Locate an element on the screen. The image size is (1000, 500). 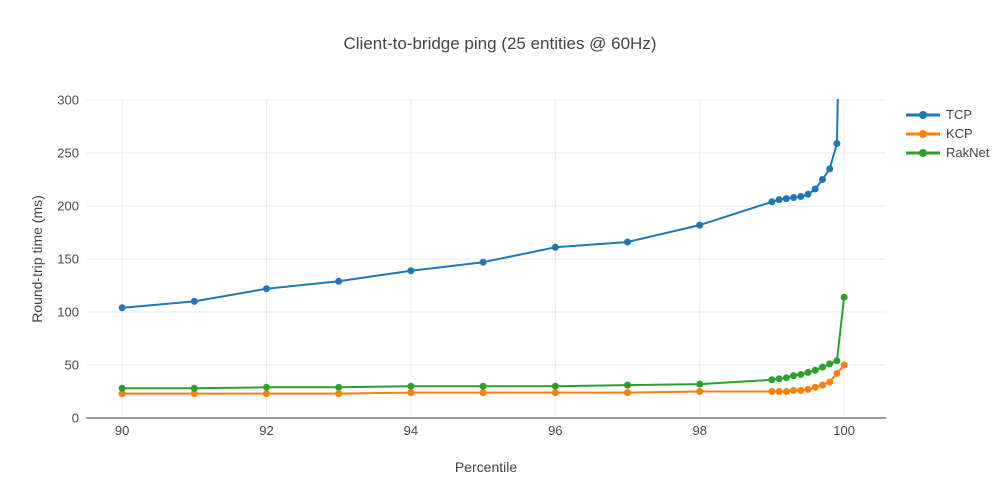
legend: TCP KCP RakNet is located at coordinates (947, 133).